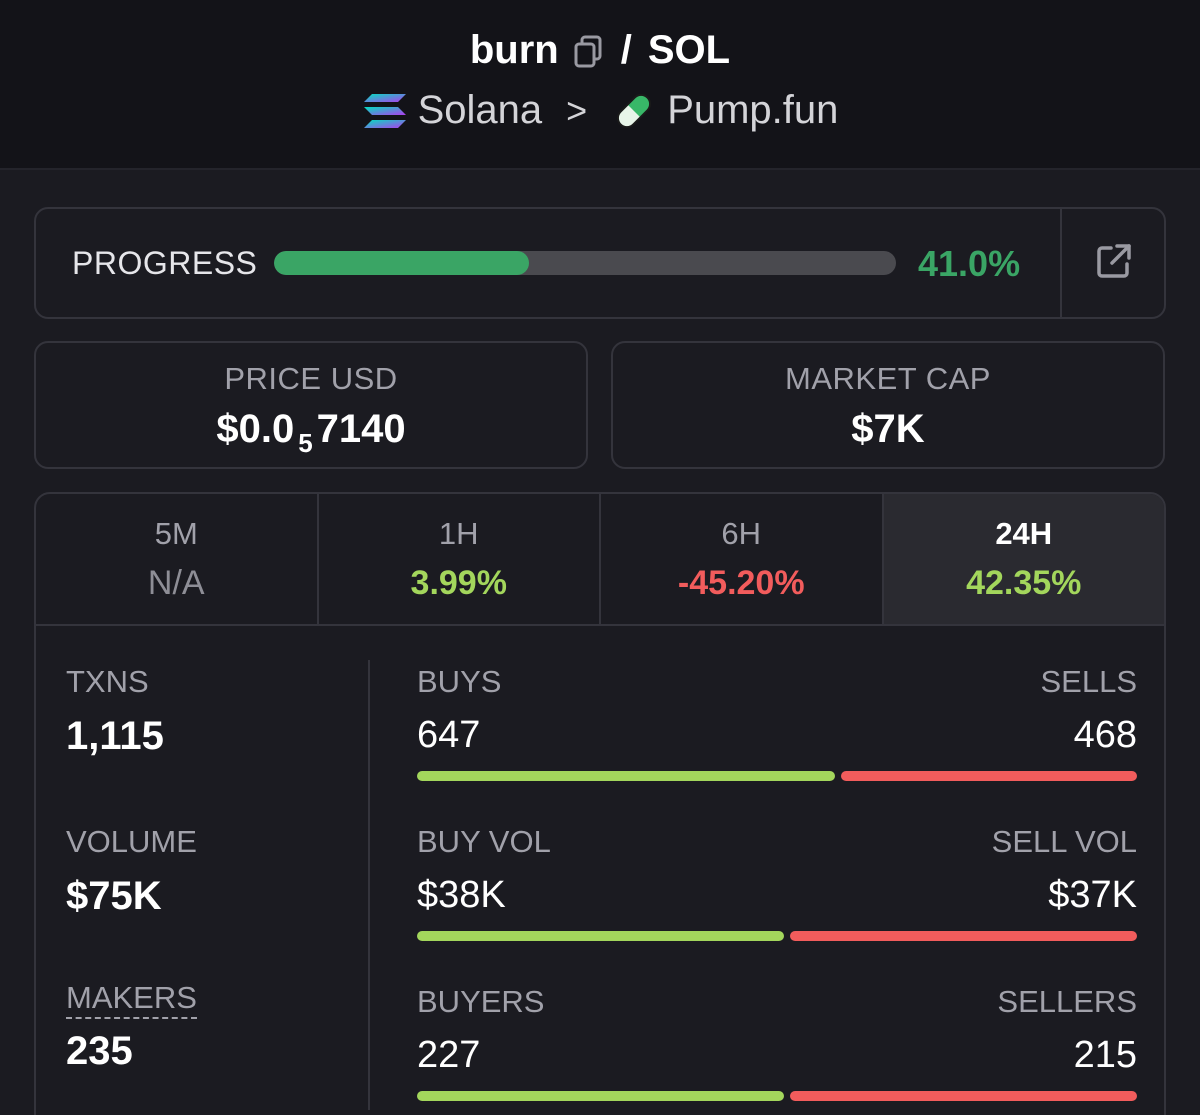  Describe the element at coordinates (888, 429) in the screenshot. I see `market-cap-value: $7K` at that location.